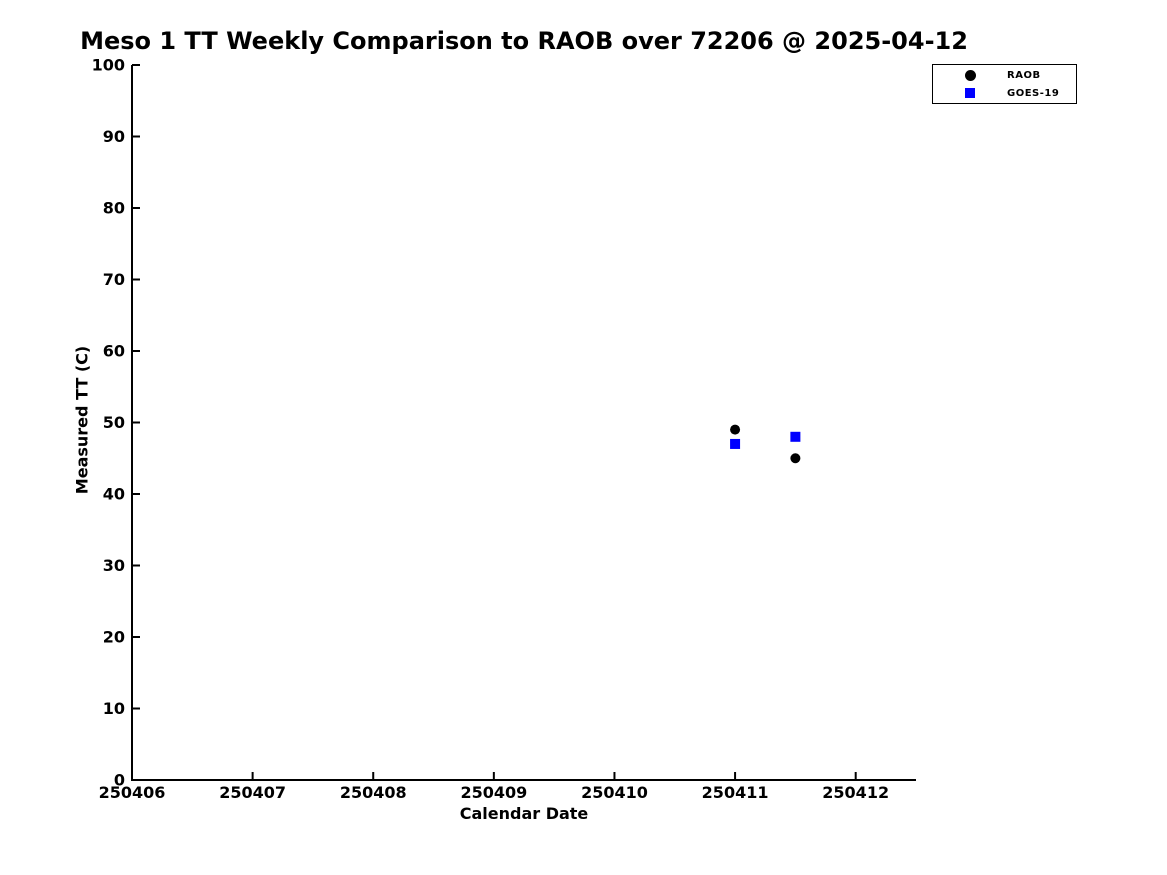  What do you see at coordinates (855, 792) in the screenshot?
I see `x-tick-label: 250412` at bounding box center [855, 792].